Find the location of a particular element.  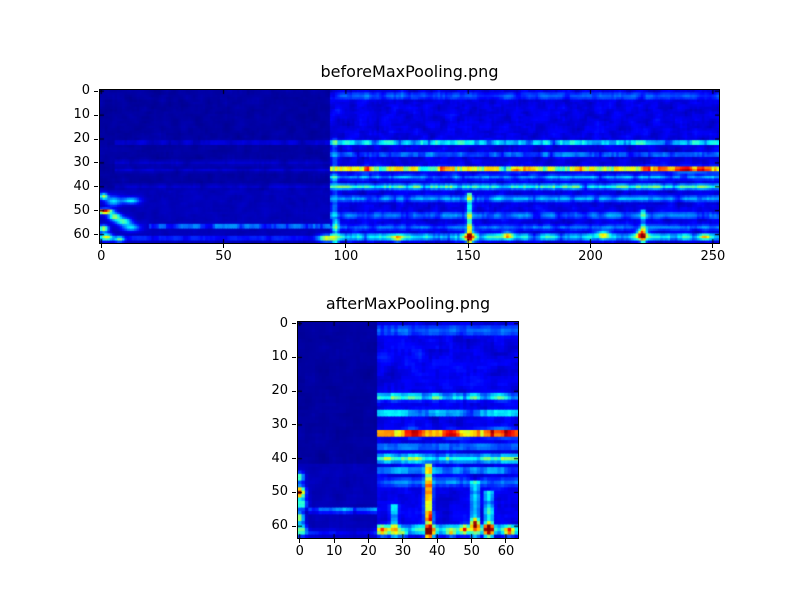

x-tick-label: 30 is located at coordinates (403, 551).